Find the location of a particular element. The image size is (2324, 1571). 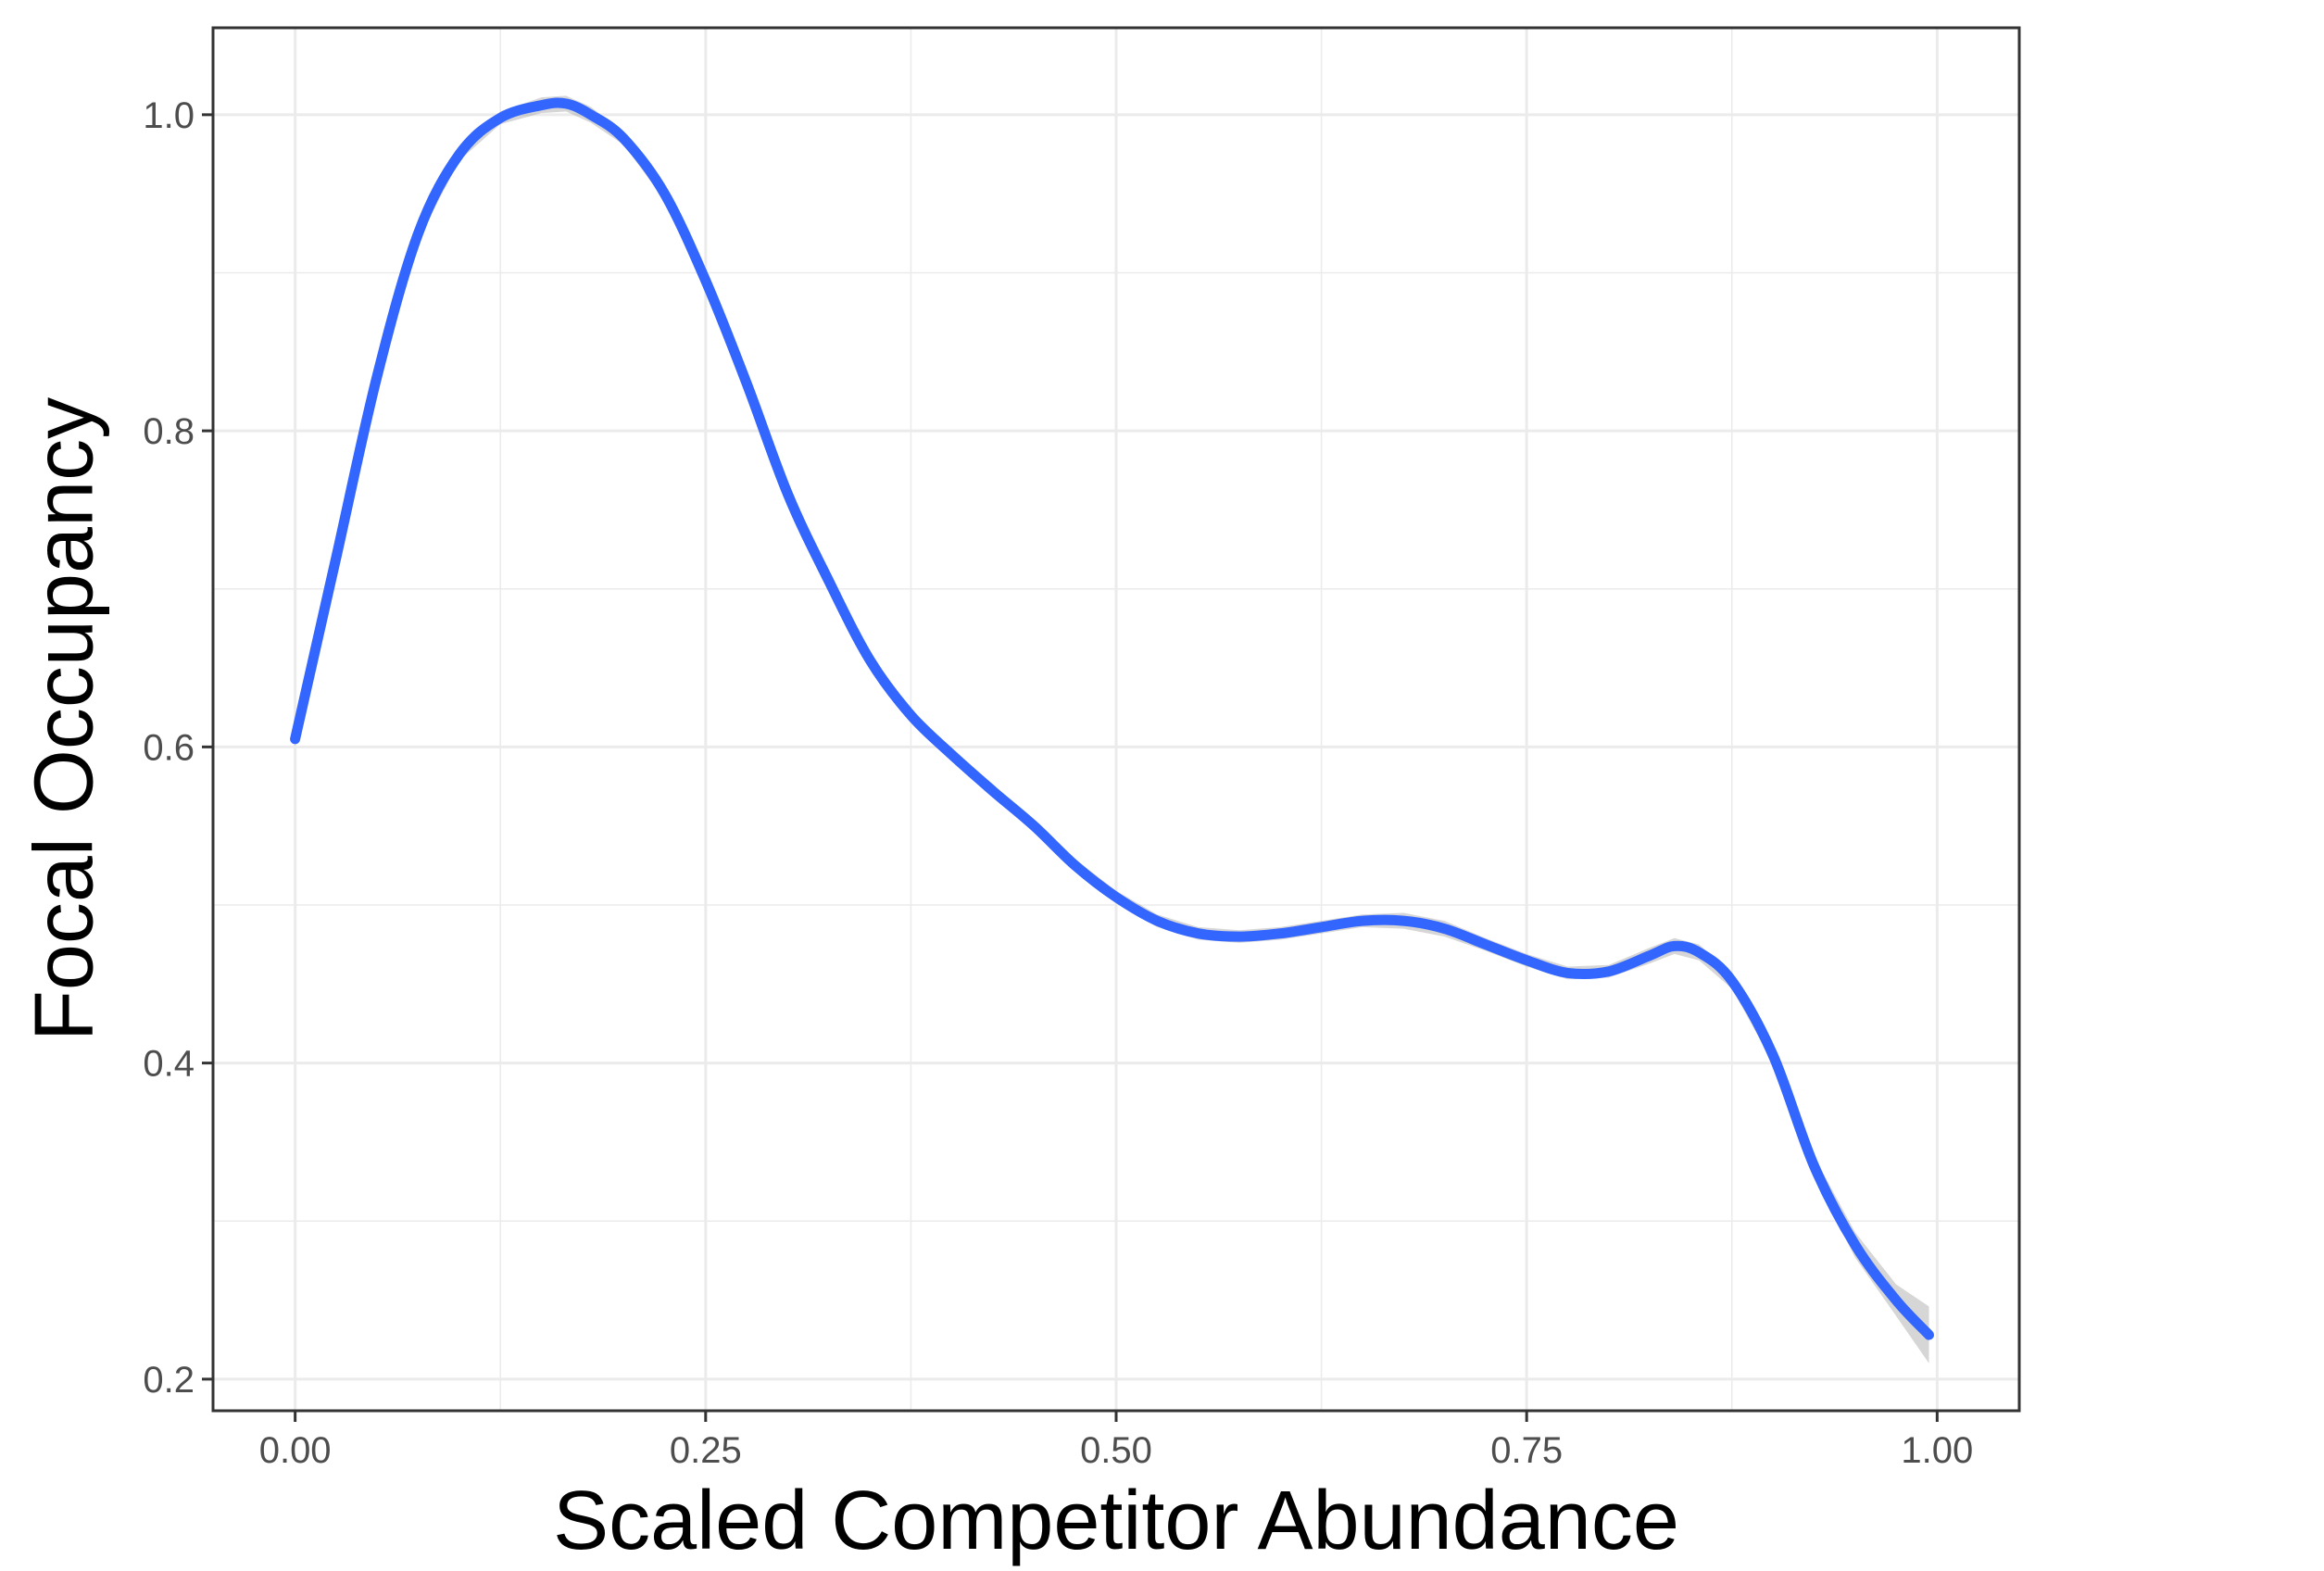

y-axis-title: Focal Occupancy is located at coordinates (65, 719).